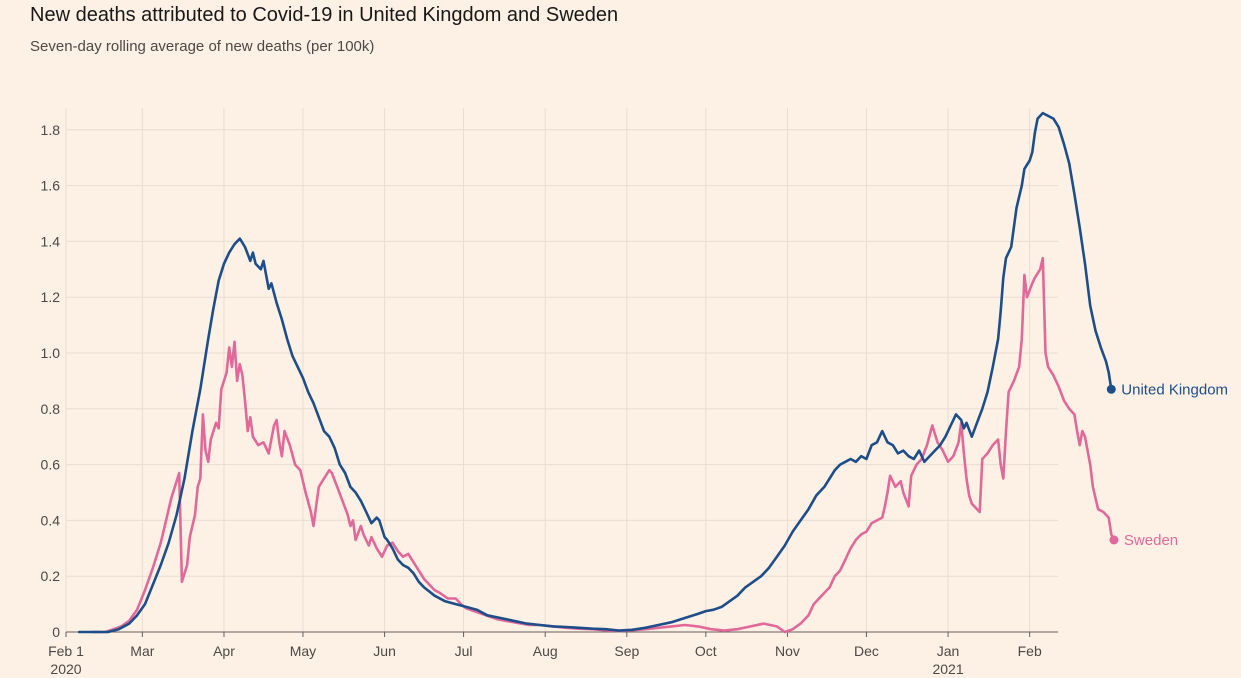 Image resolution: width=1241 pixels, height=678 pixels. I want to click on x-tick-label: Jun, so click(384, 651).